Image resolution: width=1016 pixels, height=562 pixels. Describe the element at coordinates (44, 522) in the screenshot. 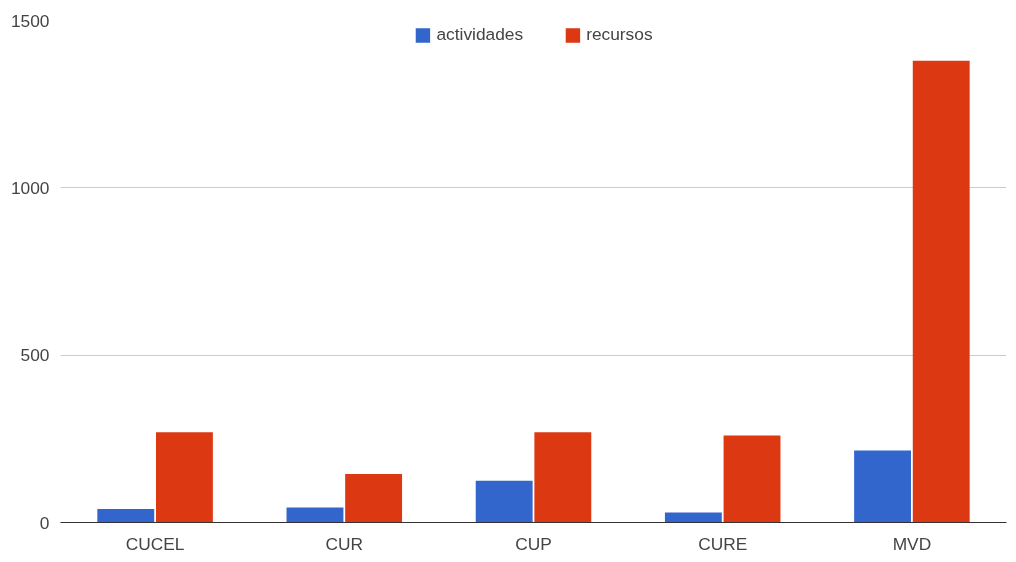

I see `y-tick-label: 0` at that location.